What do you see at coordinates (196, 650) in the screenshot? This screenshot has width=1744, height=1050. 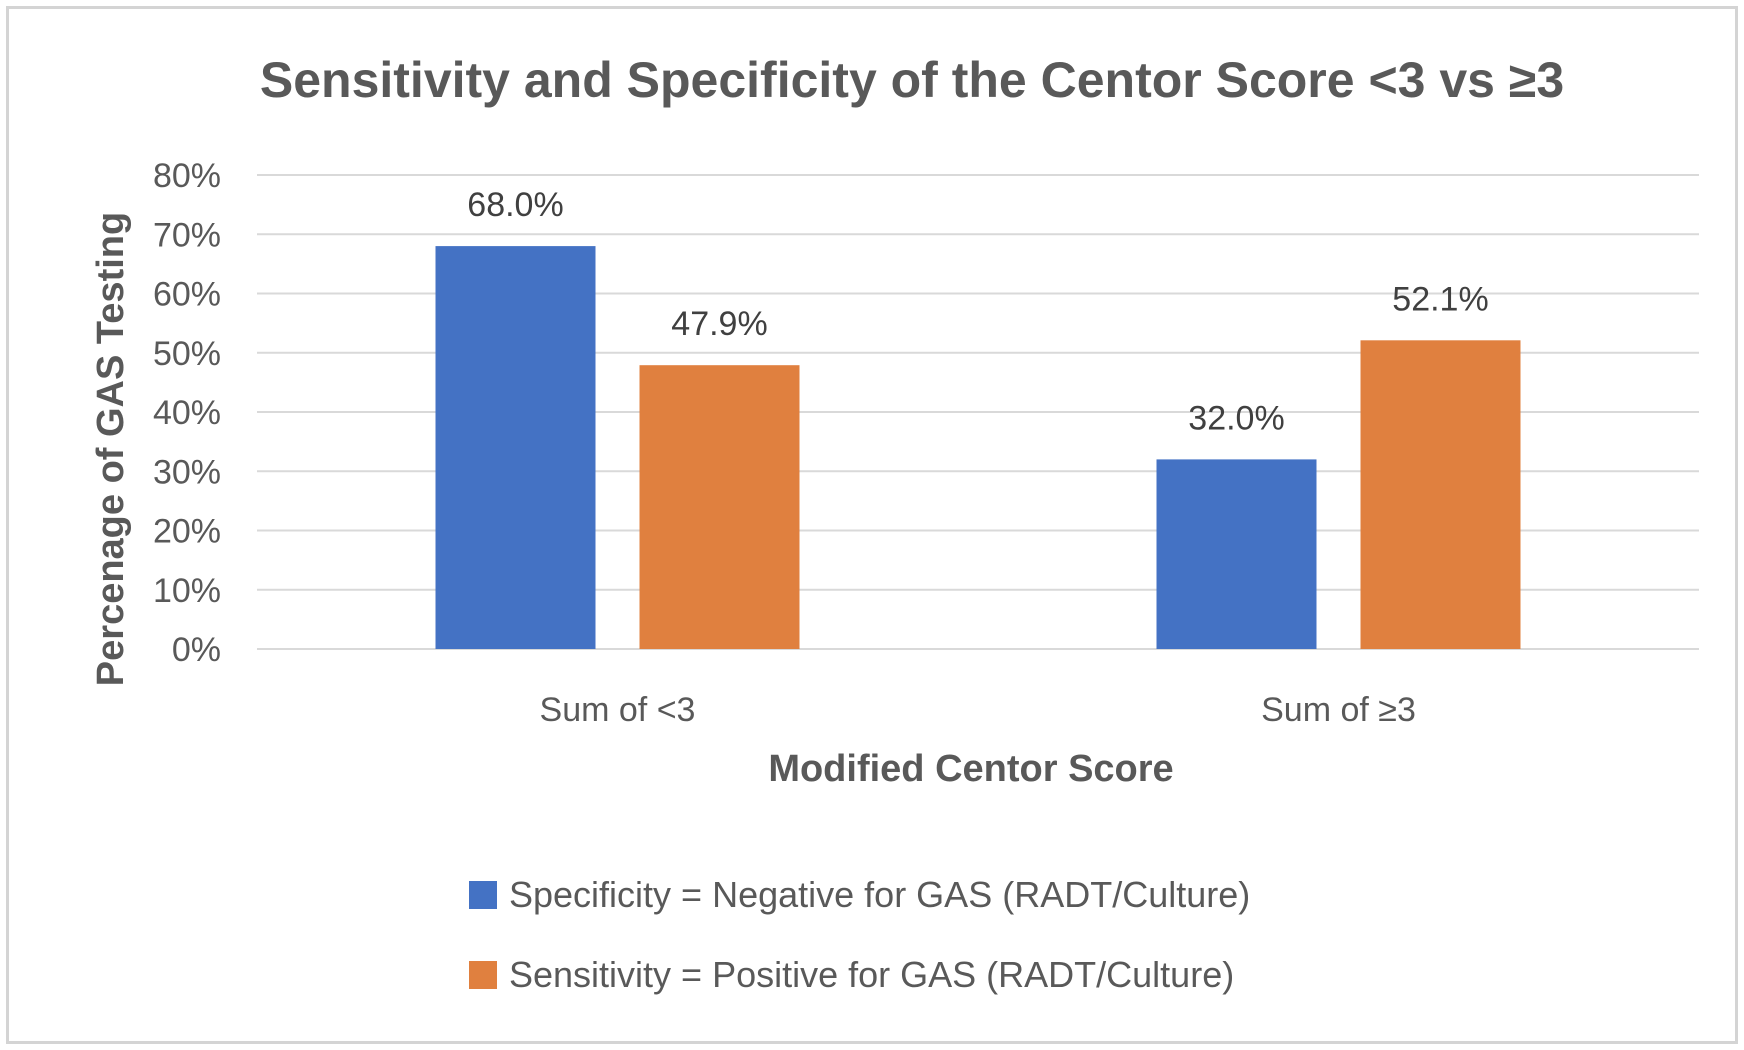 I see `y-tick-label: 0%` at bounding box center [196, 650].